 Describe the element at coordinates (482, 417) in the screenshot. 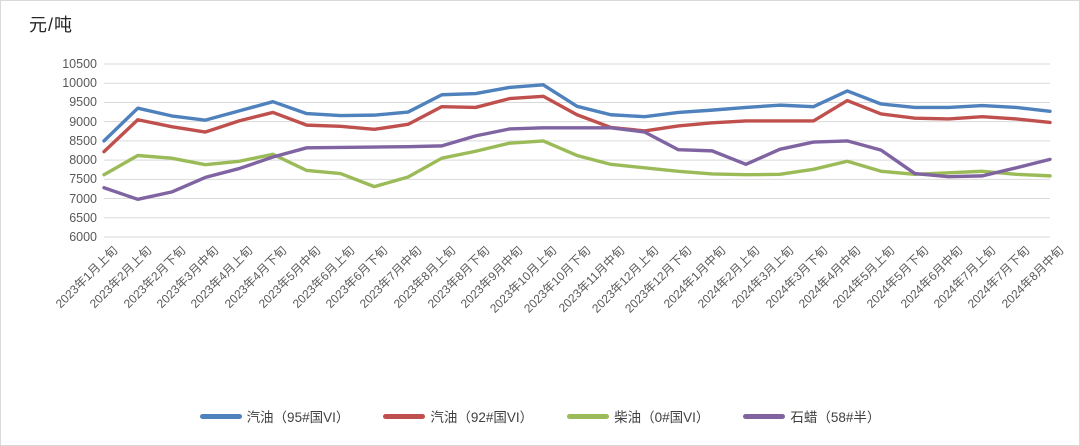

I see `legend-label: 汽油（92#国VI）` at that location.